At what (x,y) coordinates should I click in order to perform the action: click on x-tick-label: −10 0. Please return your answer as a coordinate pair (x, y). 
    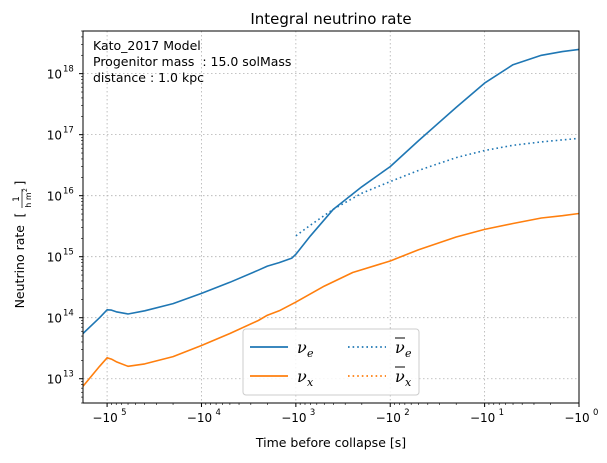
    Looking at the image, I should click on (581, 416).